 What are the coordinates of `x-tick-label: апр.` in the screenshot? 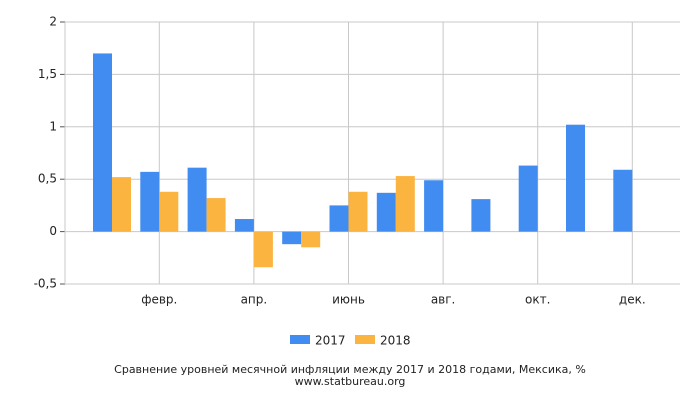 It's located at (254, 300).